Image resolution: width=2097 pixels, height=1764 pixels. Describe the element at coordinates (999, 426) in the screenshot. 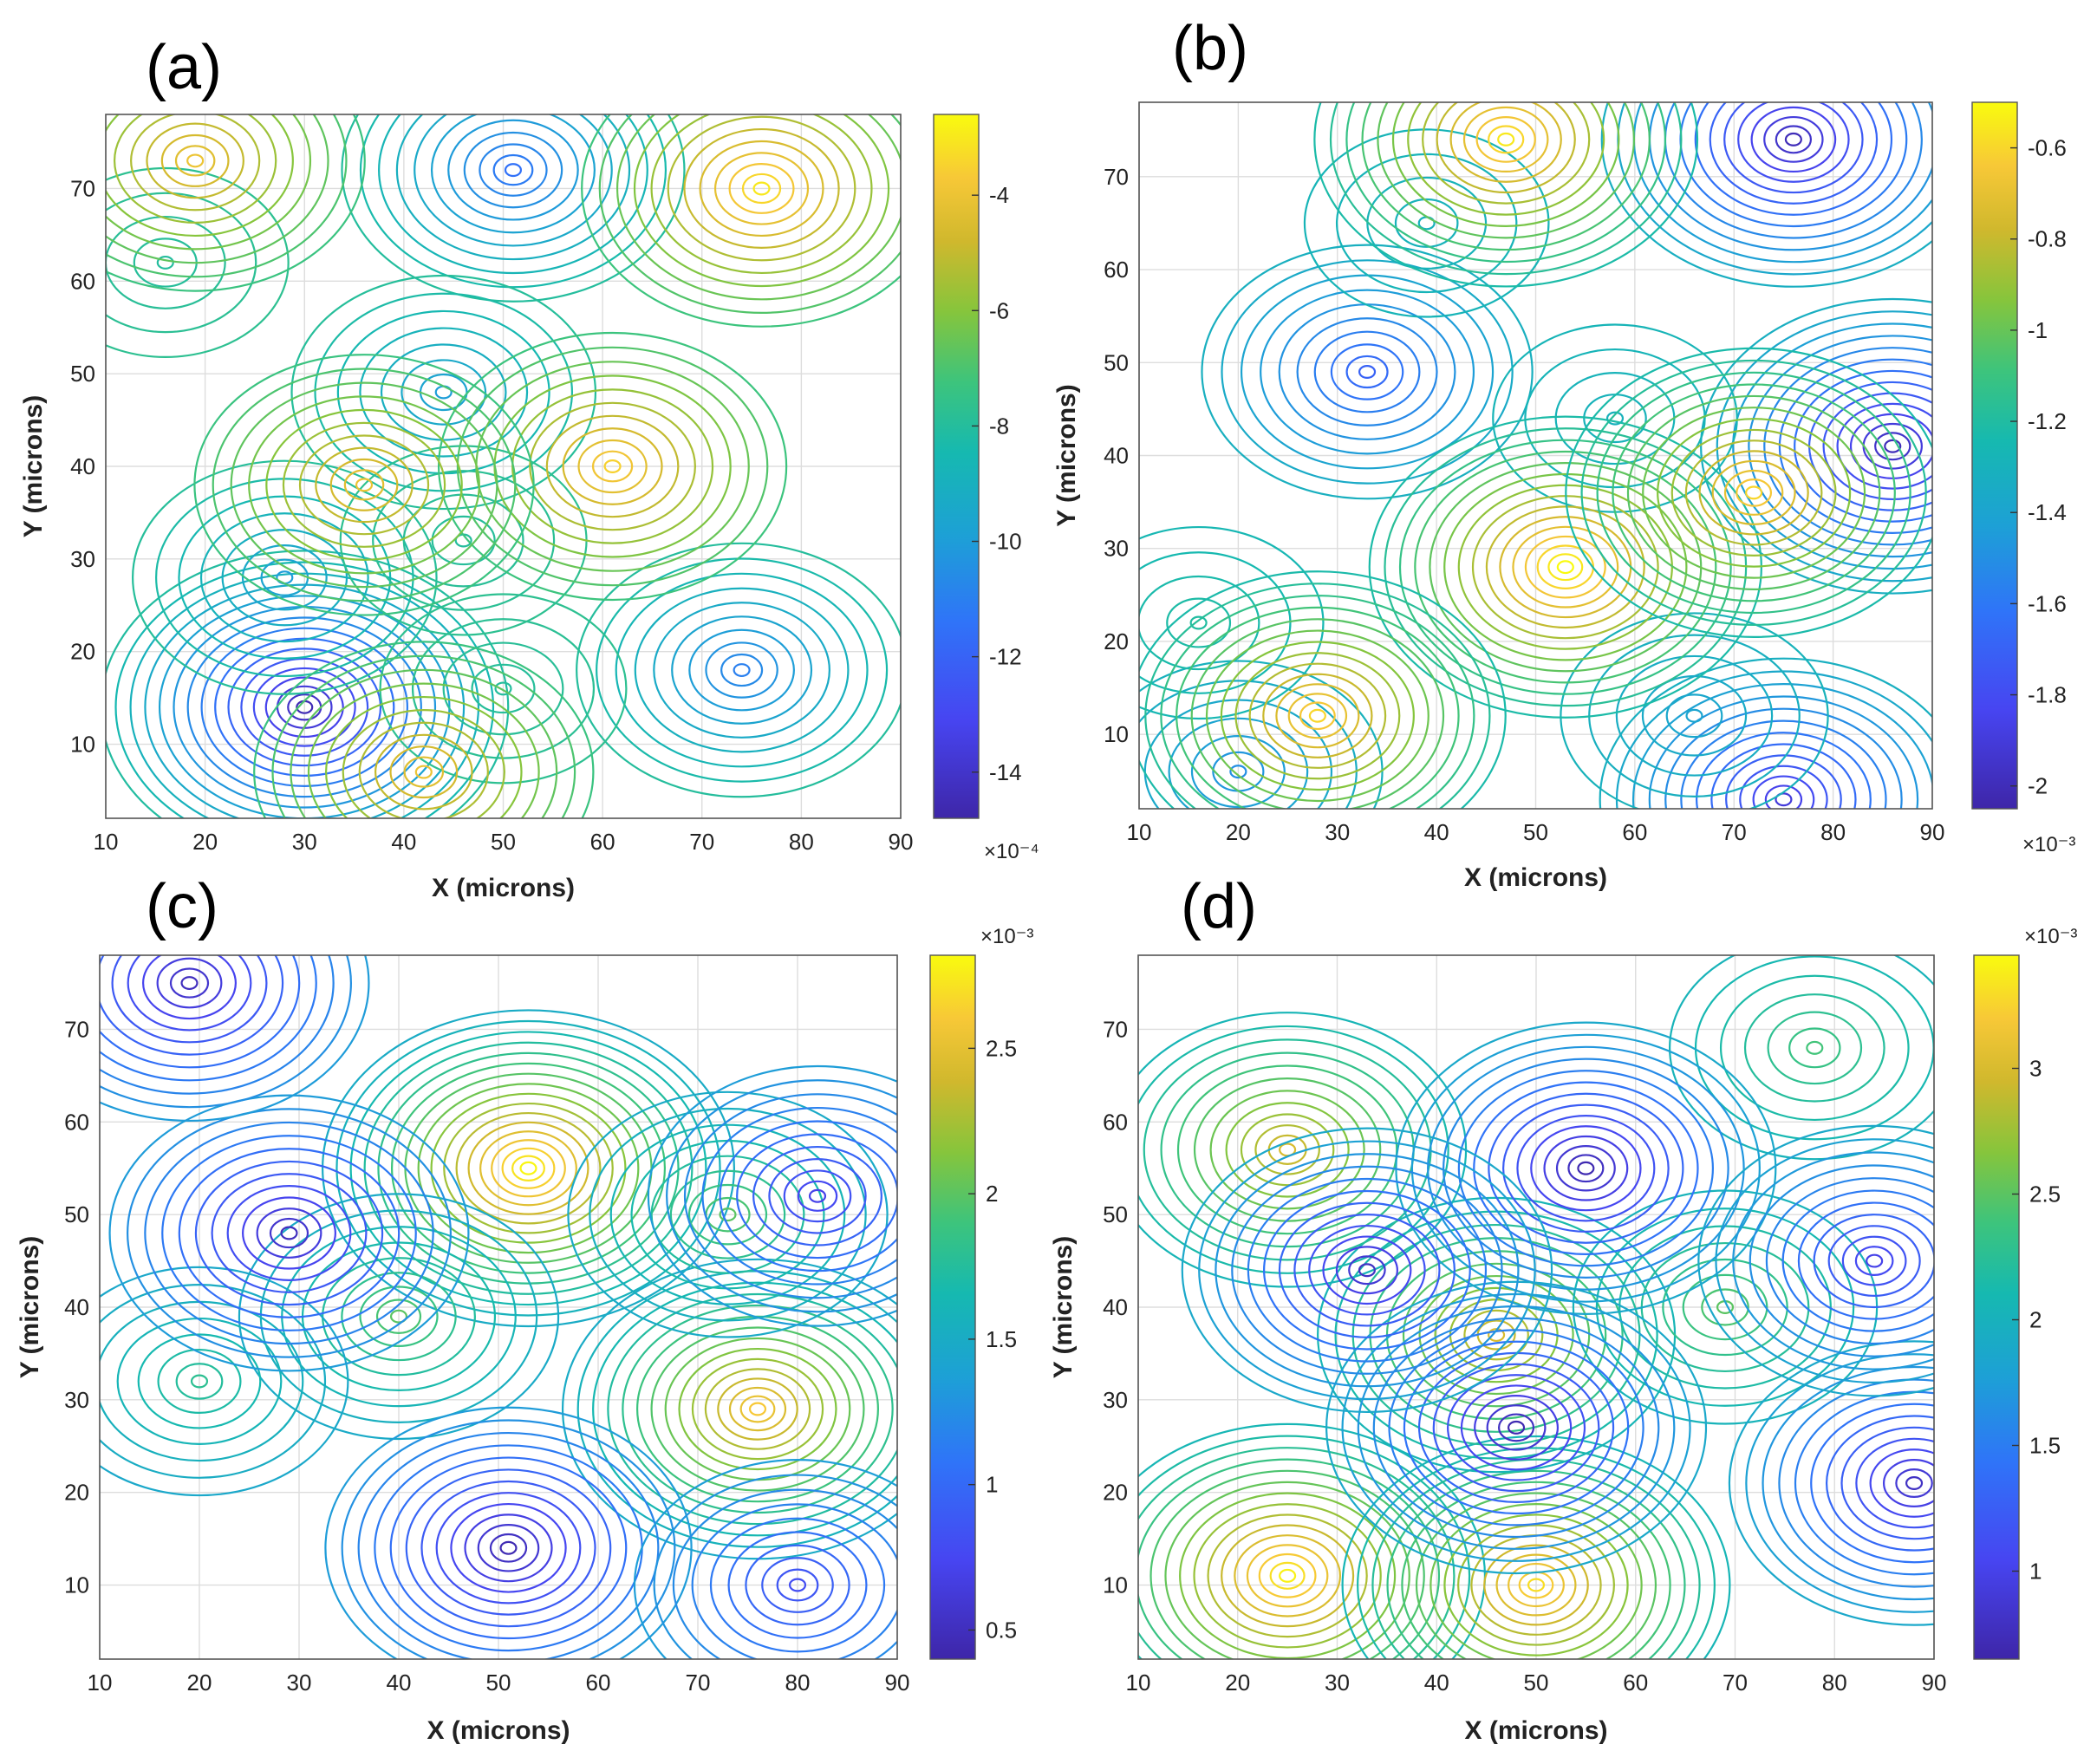

I see `colorbar-tick-label: -8` at that location.